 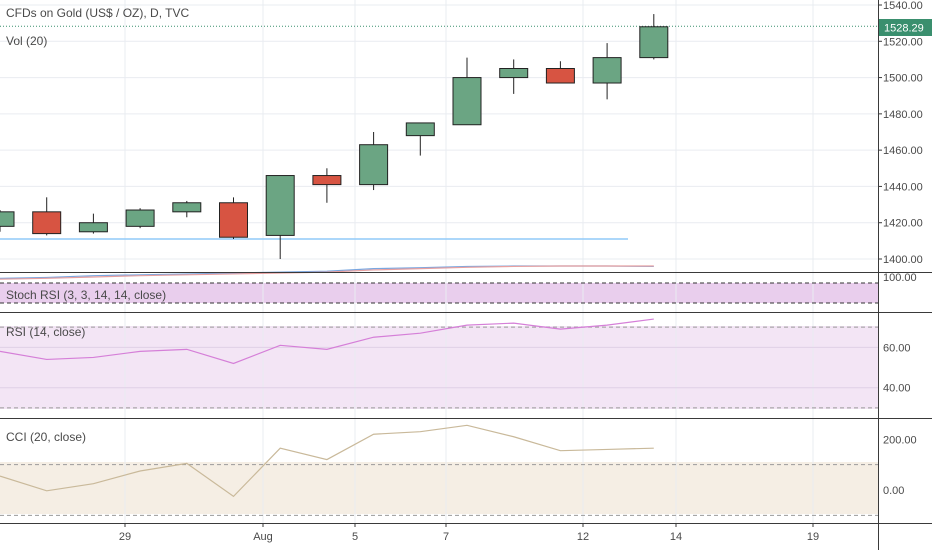 What do you see at coordinates (327, 341) in the screenshot?
I see `rsi-line` at bounding box center [327, 341].